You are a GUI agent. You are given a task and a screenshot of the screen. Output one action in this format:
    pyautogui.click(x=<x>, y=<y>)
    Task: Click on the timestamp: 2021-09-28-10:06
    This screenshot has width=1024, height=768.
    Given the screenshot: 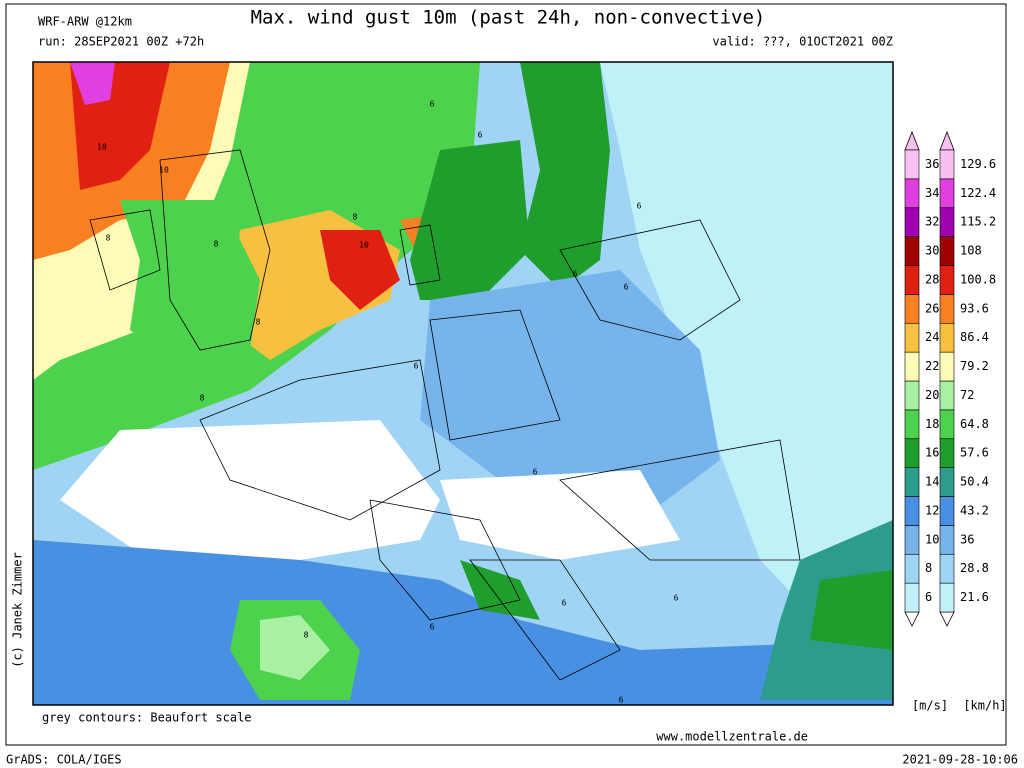 What is the action you would take?
    pyautogui.click(x=960, y=760)
    